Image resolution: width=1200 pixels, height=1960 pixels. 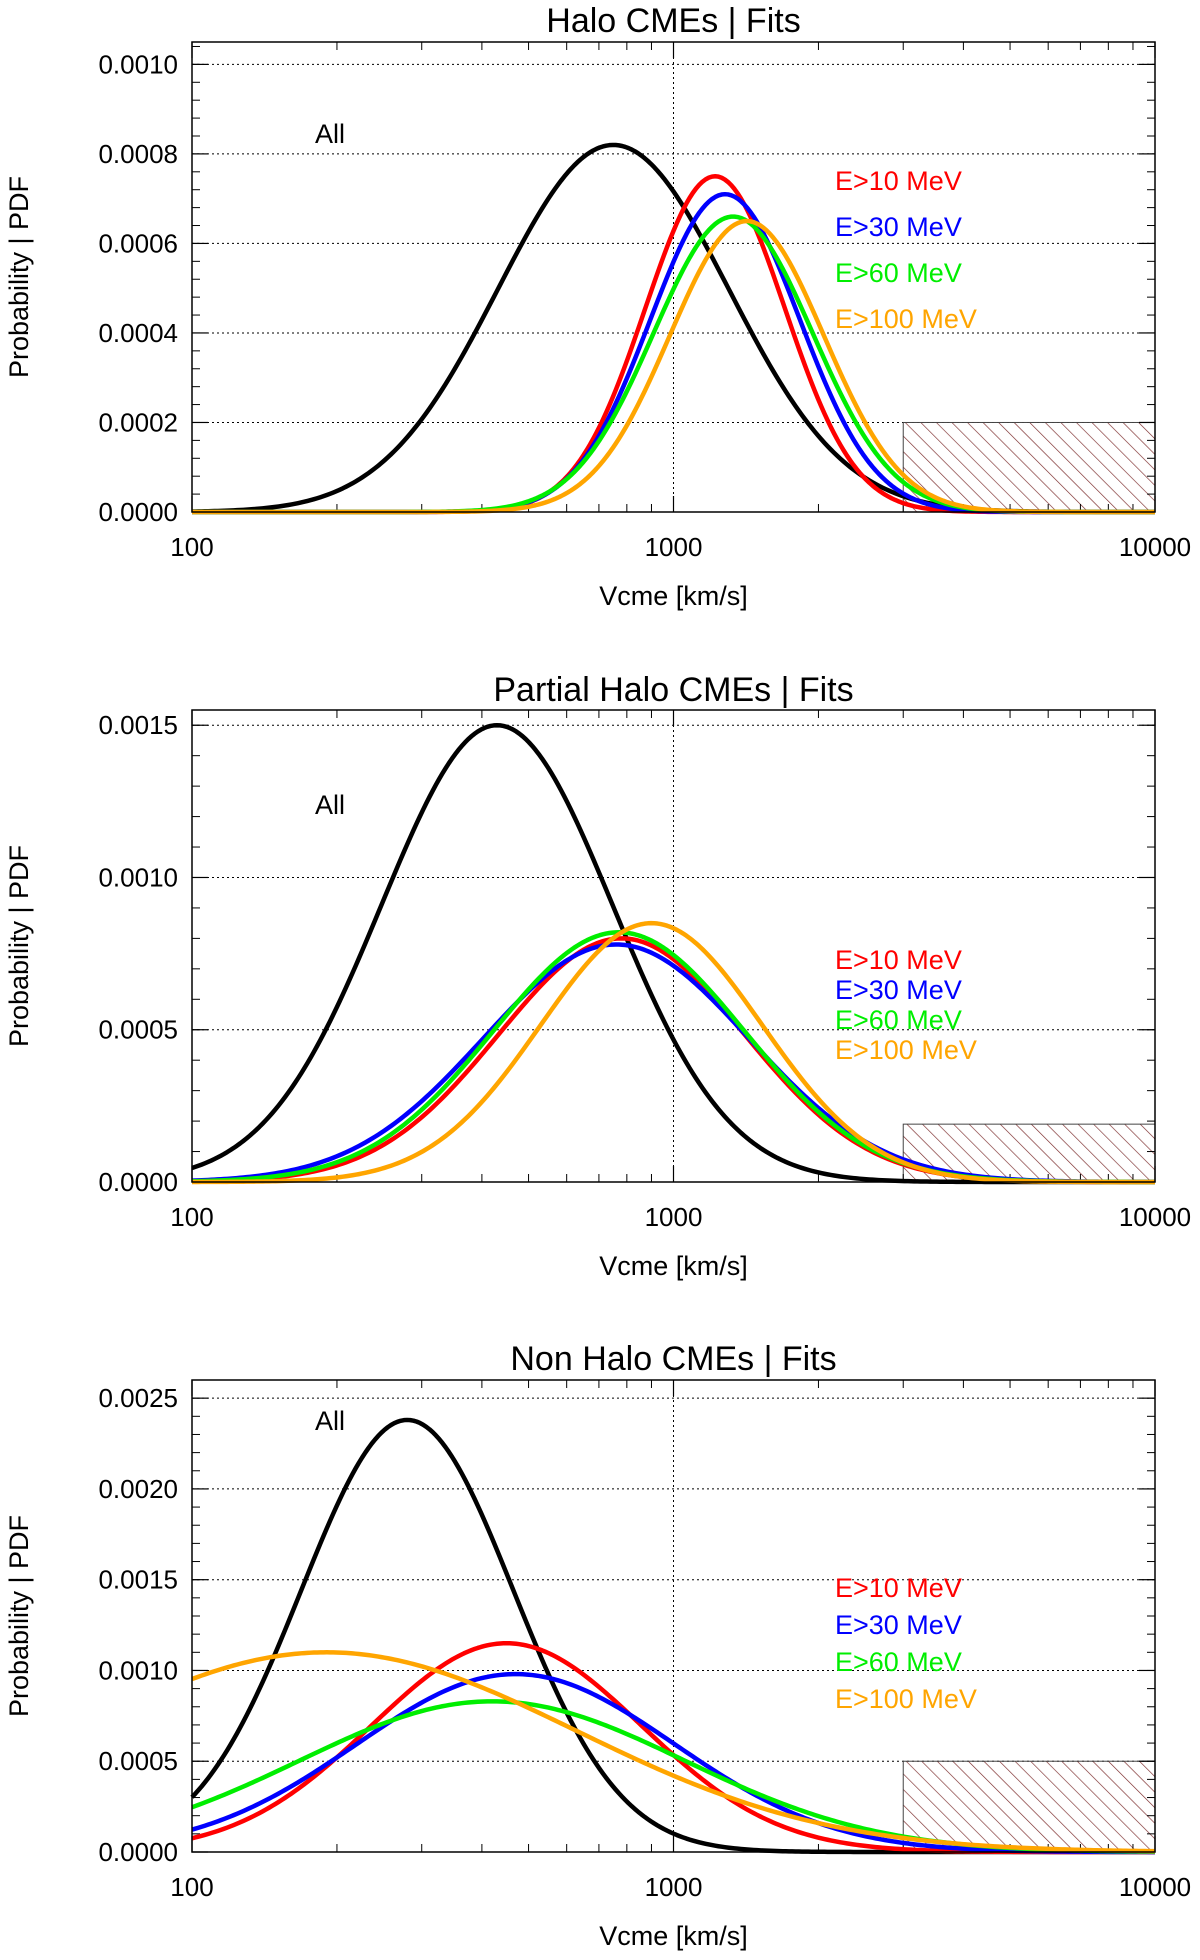 What do you see at coordinates (138, 422) in the screenshot?
I see `y-tick-label: 0.0002` at bounding box center [138, 422].